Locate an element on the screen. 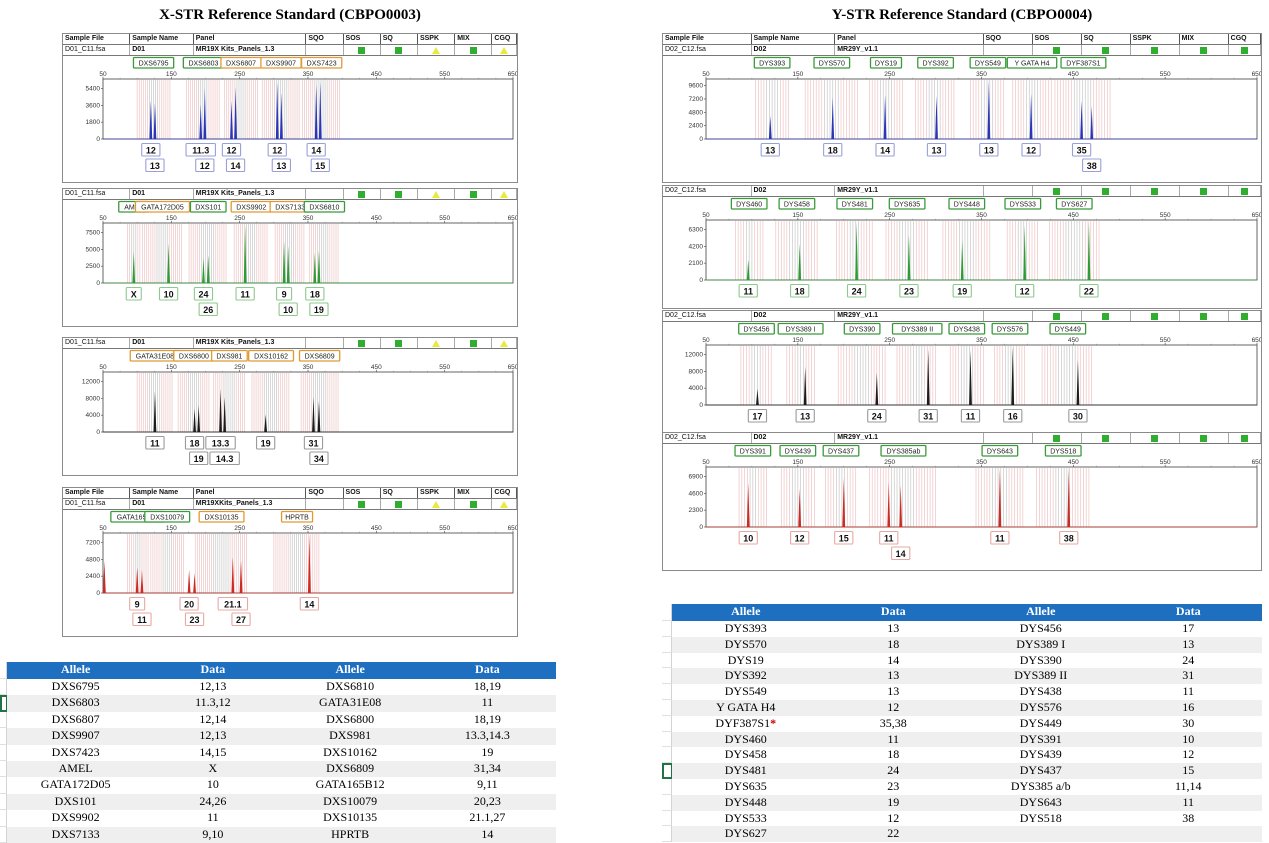 The height and width of the screenshot is (843, 1269). svg-text: 7500 is located at coordinates (93, 233).